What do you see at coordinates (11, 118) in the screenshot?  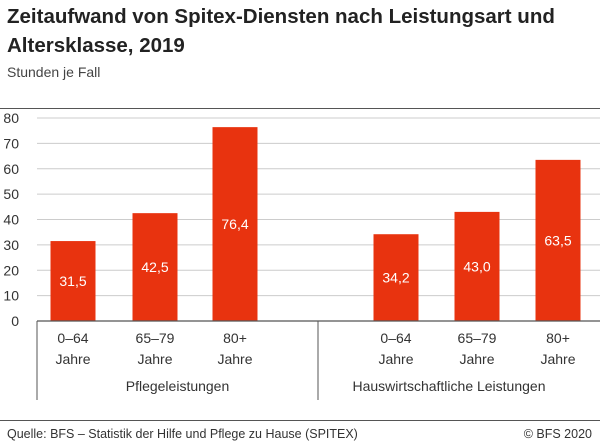 I see `y-tick-label: 80` at bounding box center [11, 118].